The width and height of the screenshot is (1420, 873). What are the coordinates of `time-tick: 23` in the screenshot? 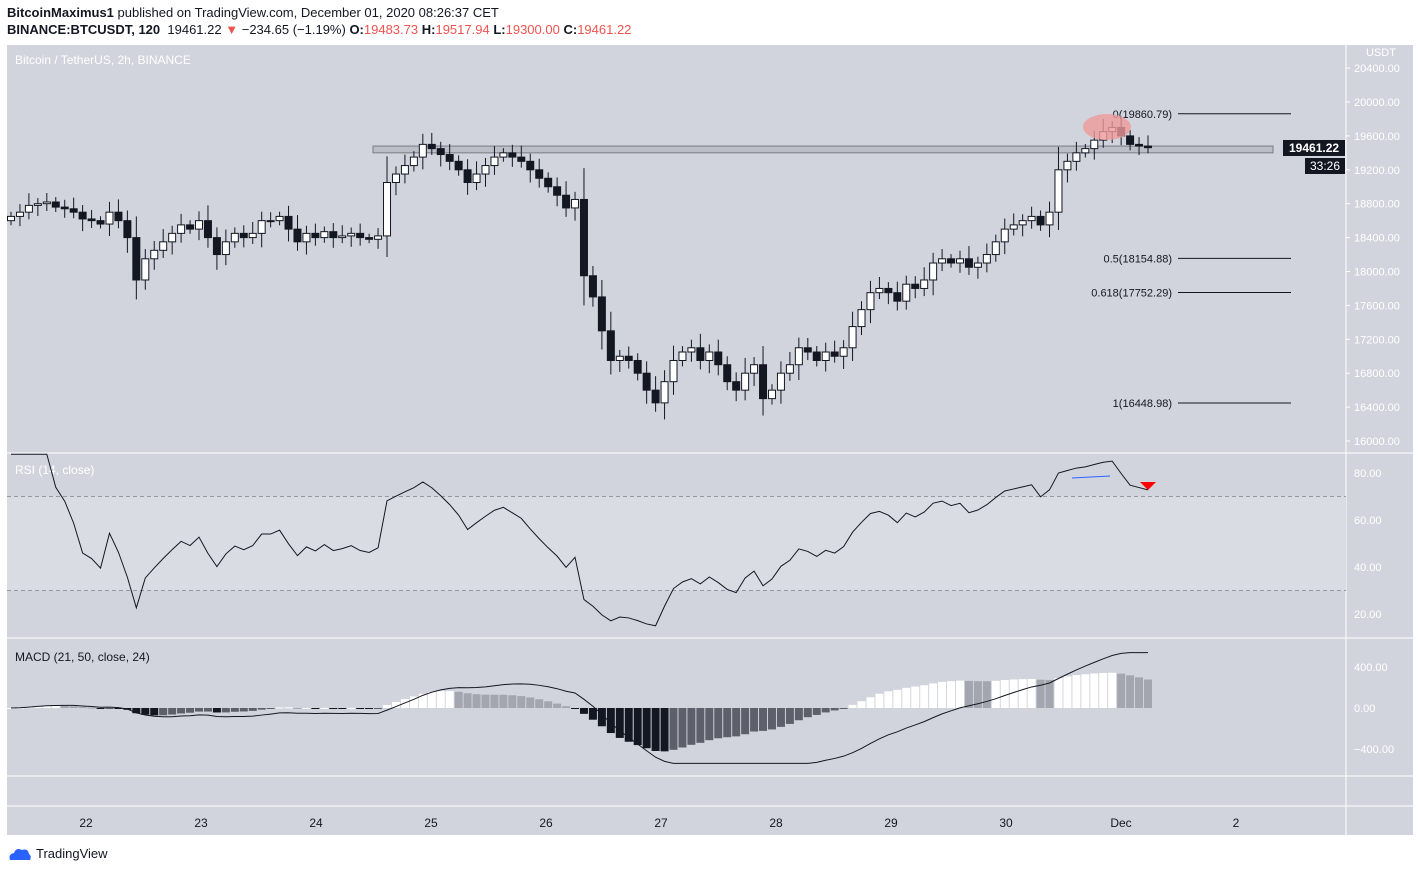 It's located at (201, 823).